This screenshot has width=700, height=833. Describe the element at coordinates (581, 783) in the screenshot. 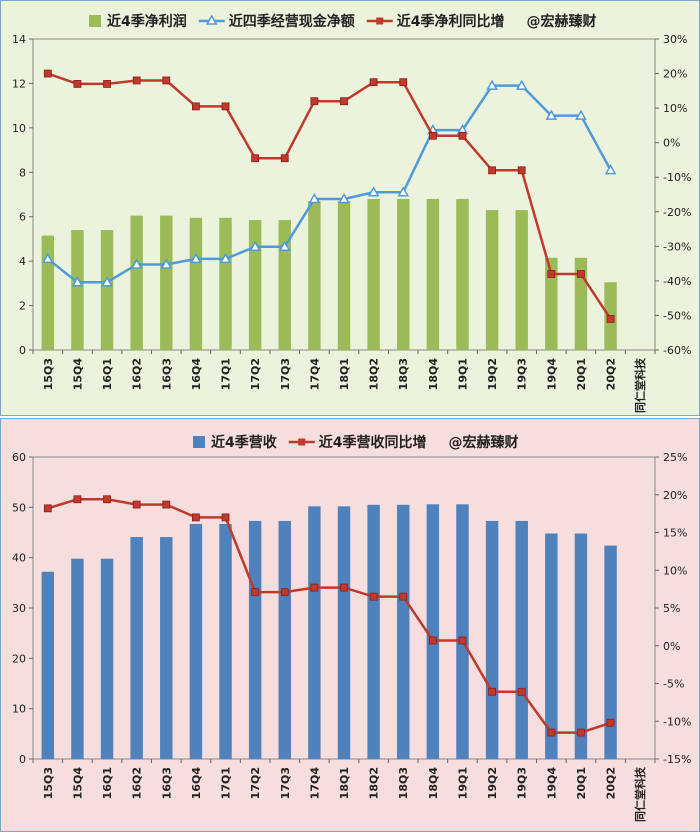

I see `x-tick-label: 20Q1` at that location.